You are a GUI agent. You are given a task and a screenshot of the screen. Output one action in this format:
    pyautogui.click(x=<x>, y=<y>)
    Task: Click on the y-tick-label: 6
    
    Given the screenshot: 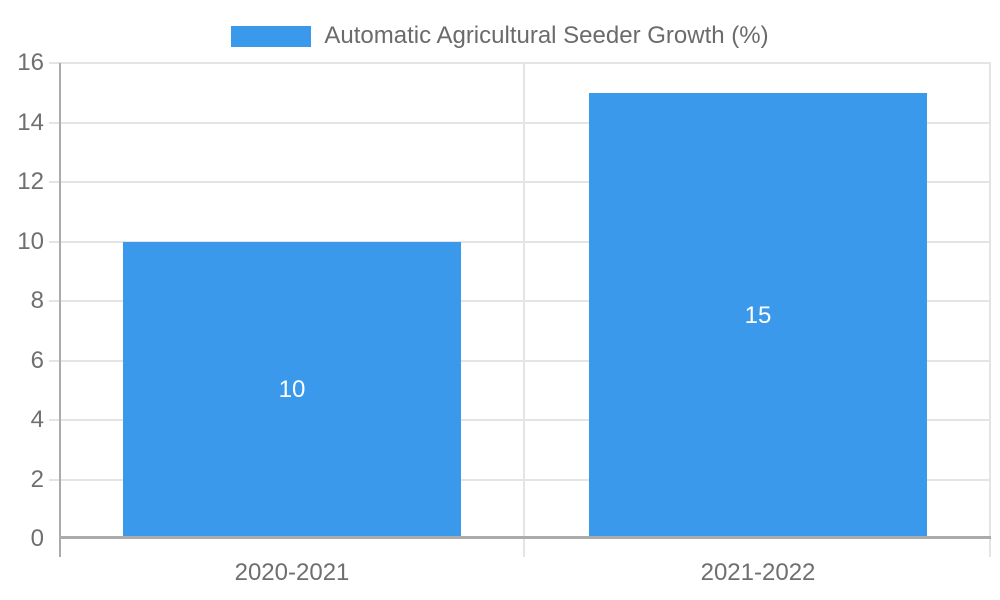 What is the action you would take?
    pyautogui.click(x=37, y=360)
    